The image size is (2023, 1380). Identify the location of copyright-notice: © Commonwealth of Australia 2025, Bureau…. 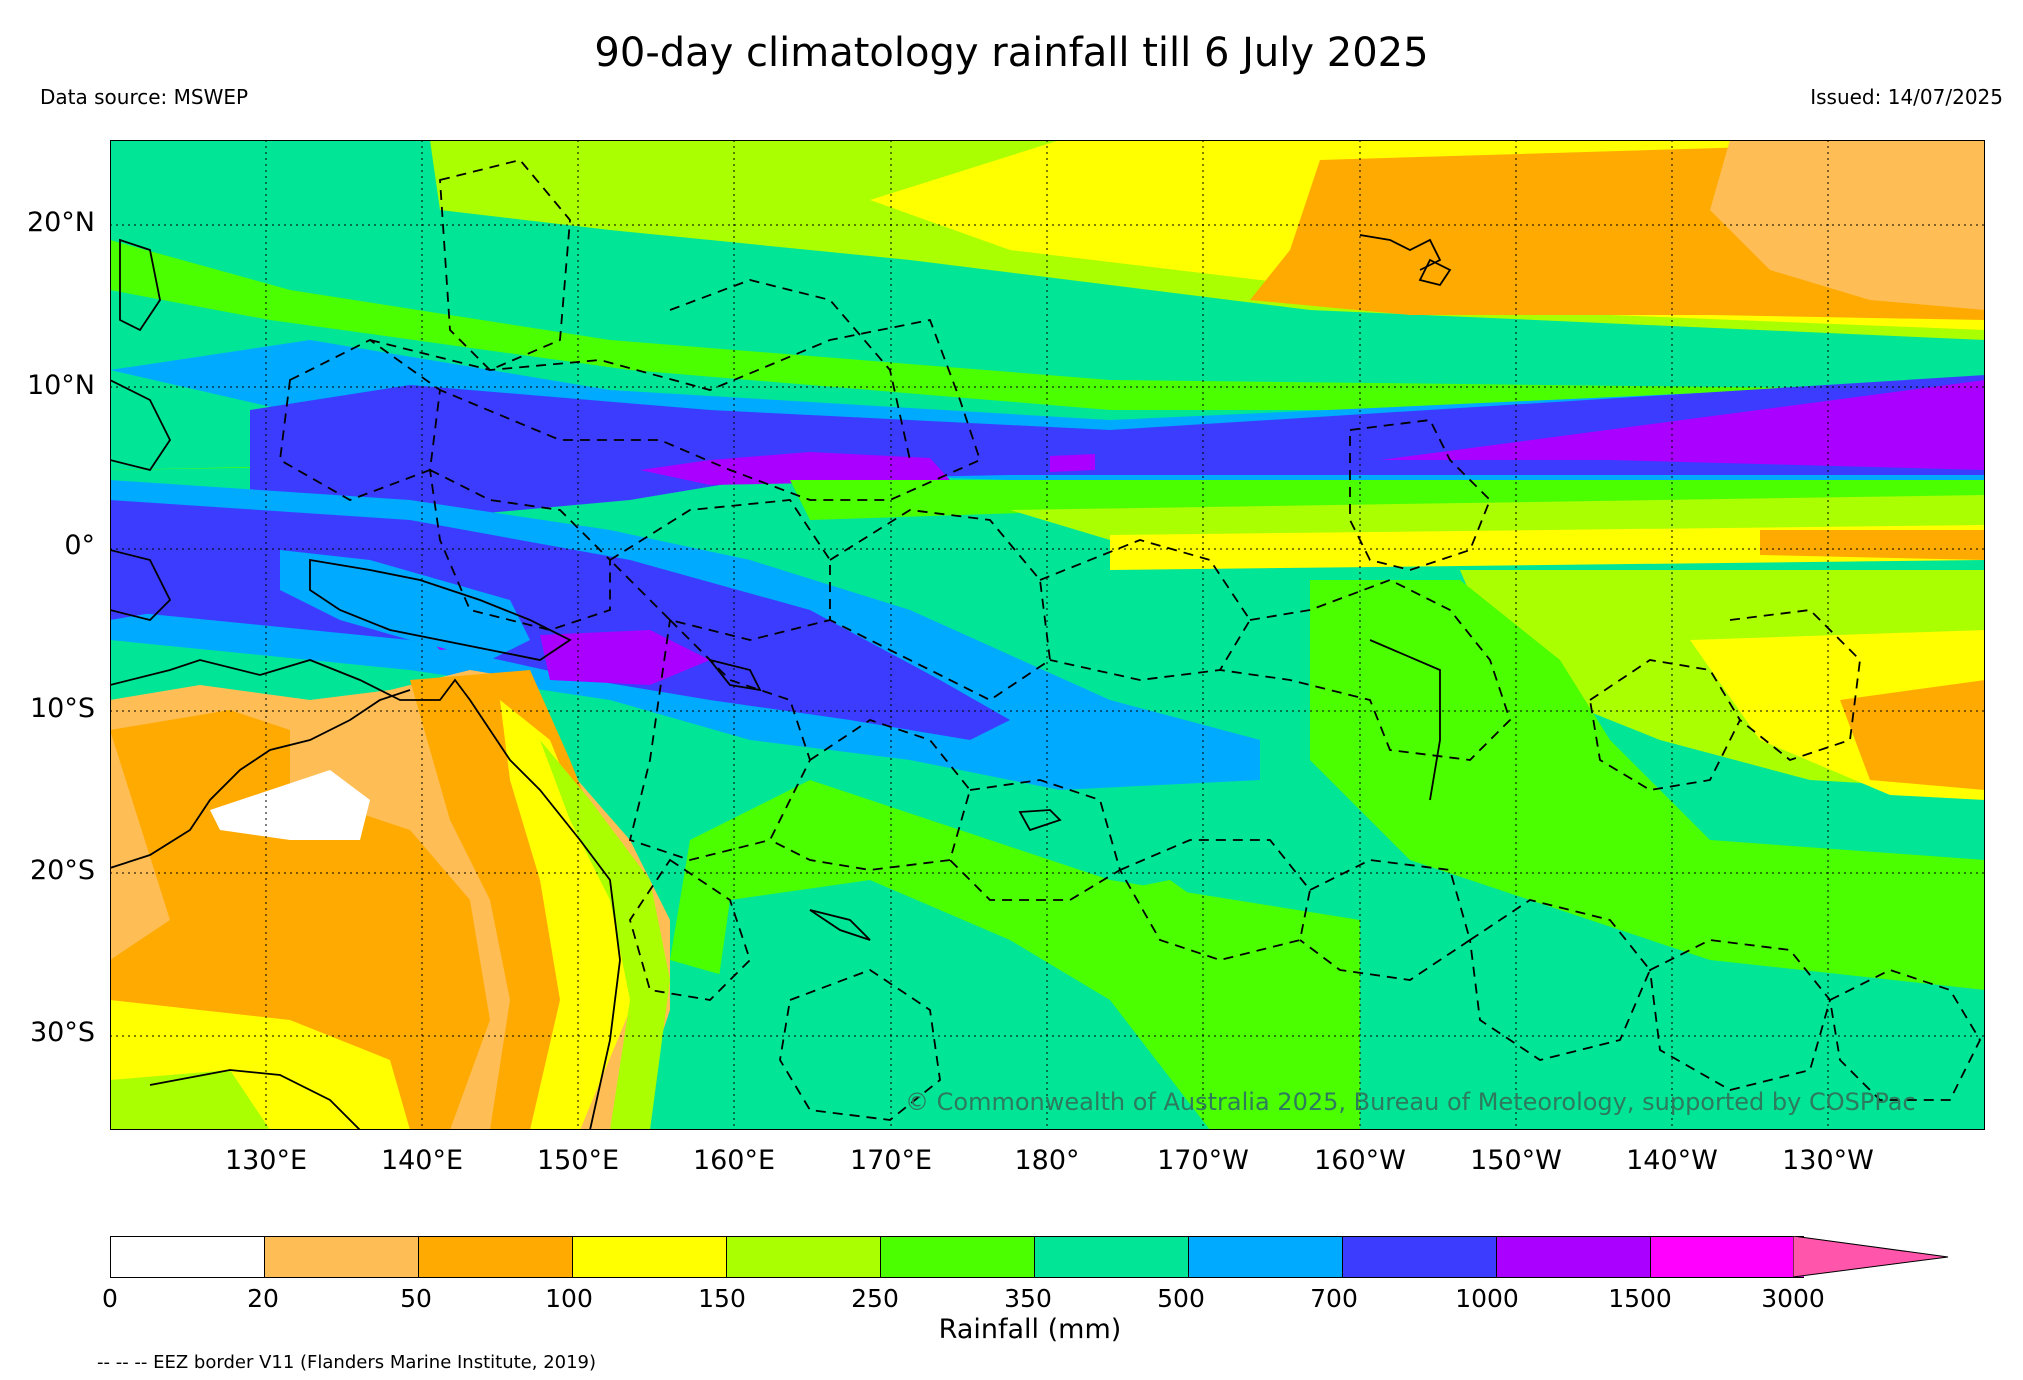
(1410, 1102).